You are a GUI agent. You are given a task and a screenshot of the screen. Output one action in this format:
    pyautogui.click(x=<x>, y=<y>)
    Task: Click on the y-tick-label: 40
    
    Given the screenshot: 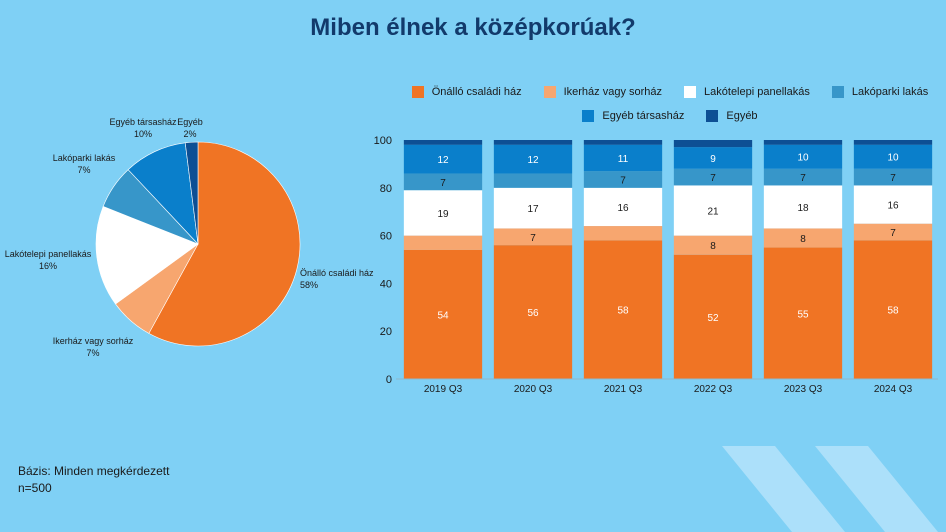 What is the action you would take?
    pyautogui.click(x=386, y=284)
    